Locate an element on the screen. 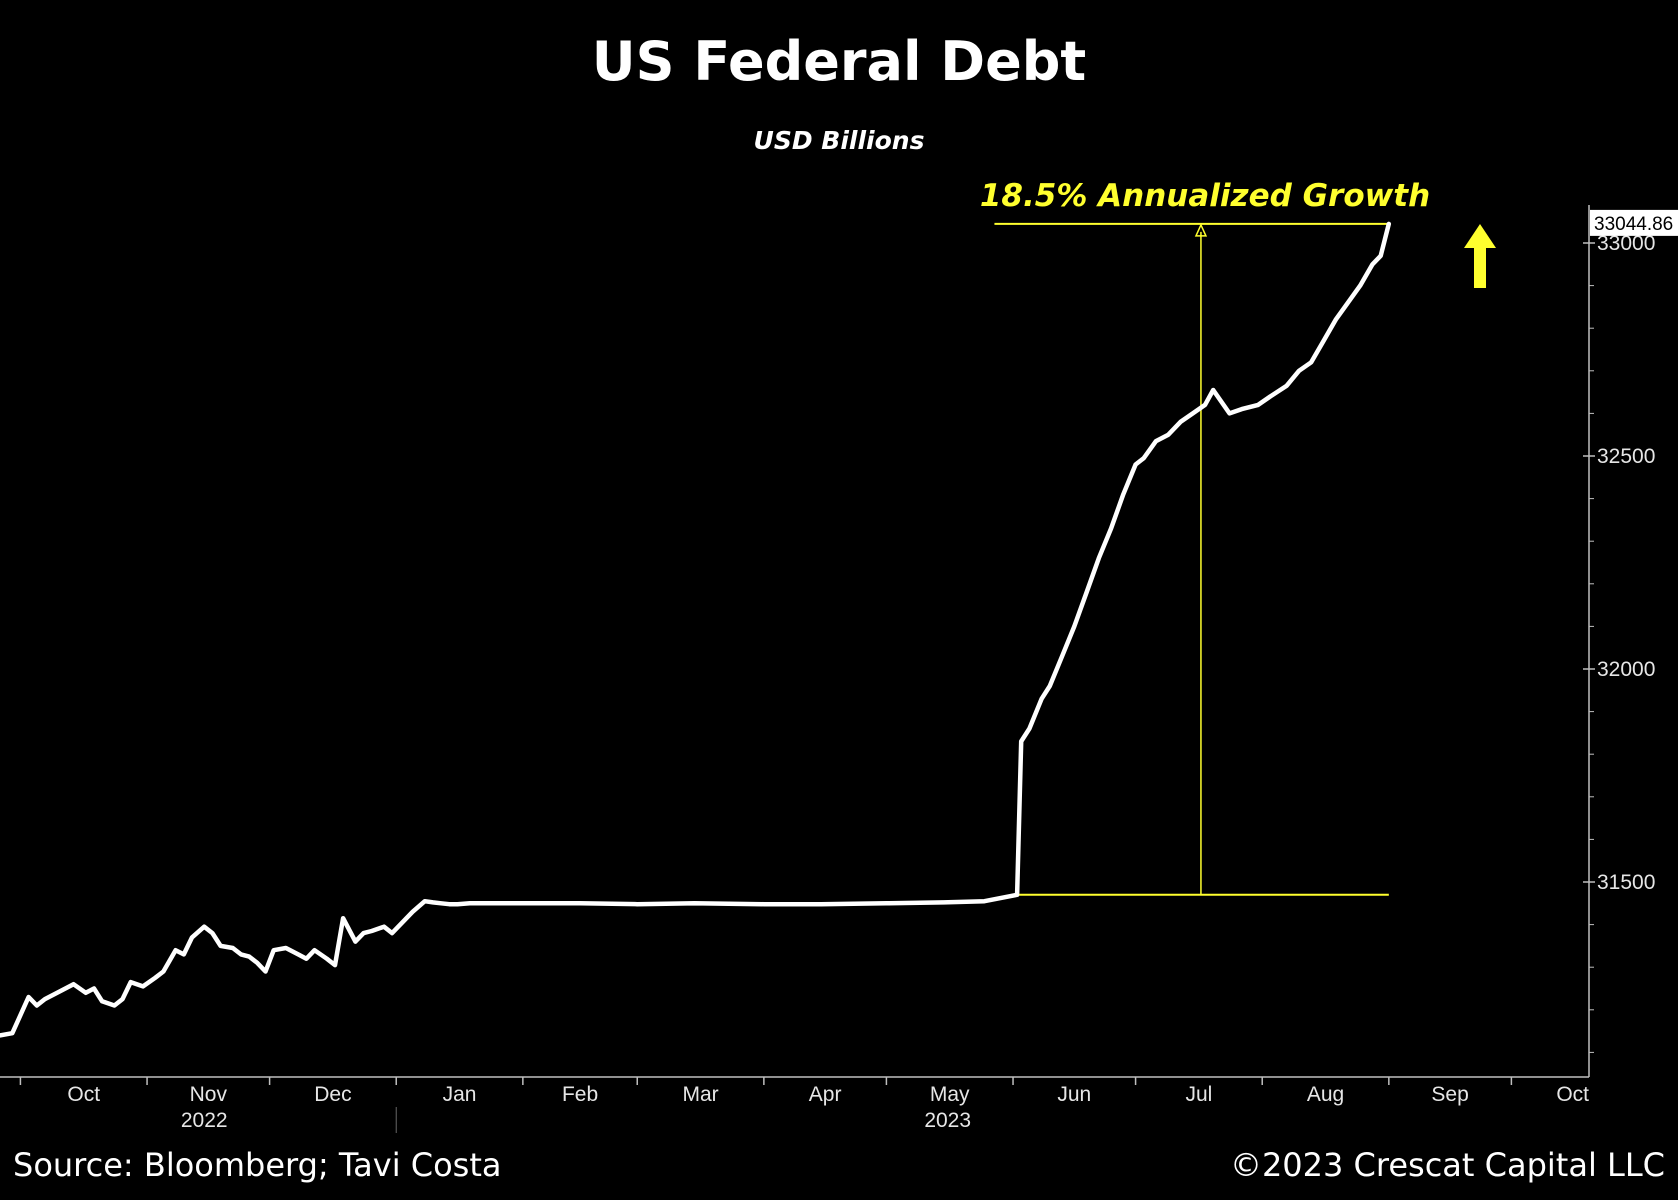 The height and width of the screenshot is (1200, 1678). up-arrow-icon is located at coordinates (1480, 256).